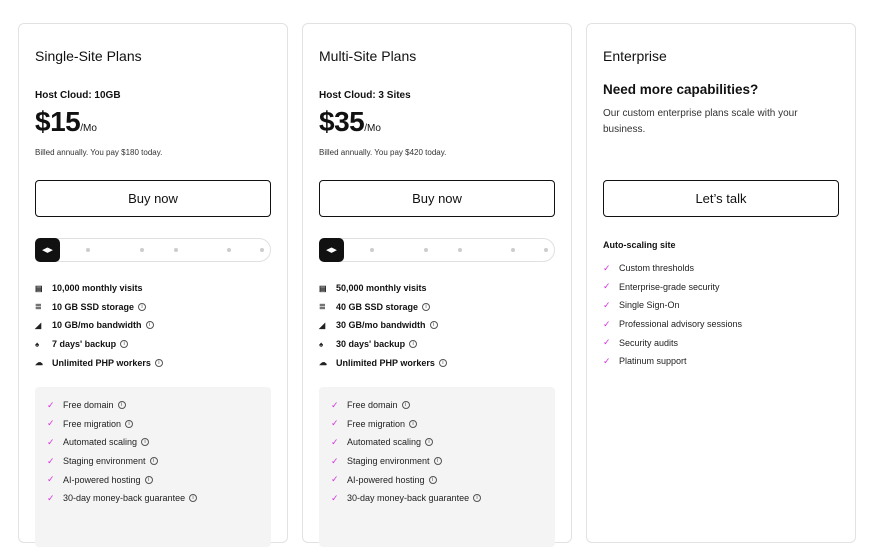 This screenshot has height=547, width=884. I want to click on plan-host: Host Cloud: 3 Sites, so click(365, 95).